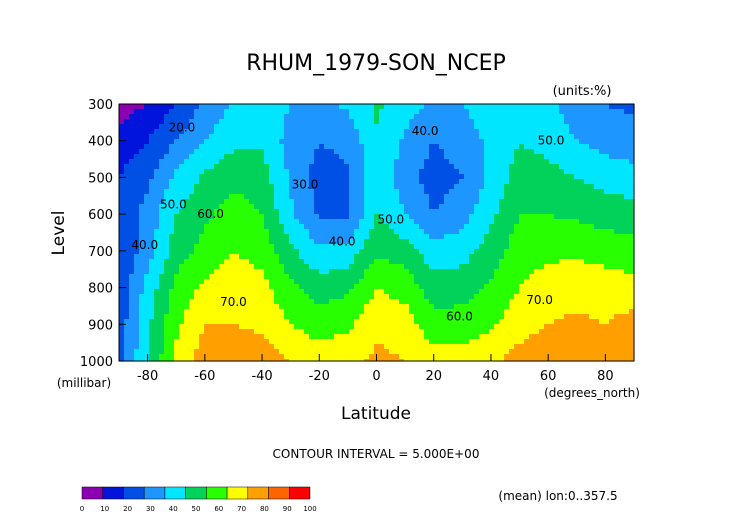 The width and height of the screenshot is (752, 532). I want to click on colorbar-label: 70, so click(241, 509).